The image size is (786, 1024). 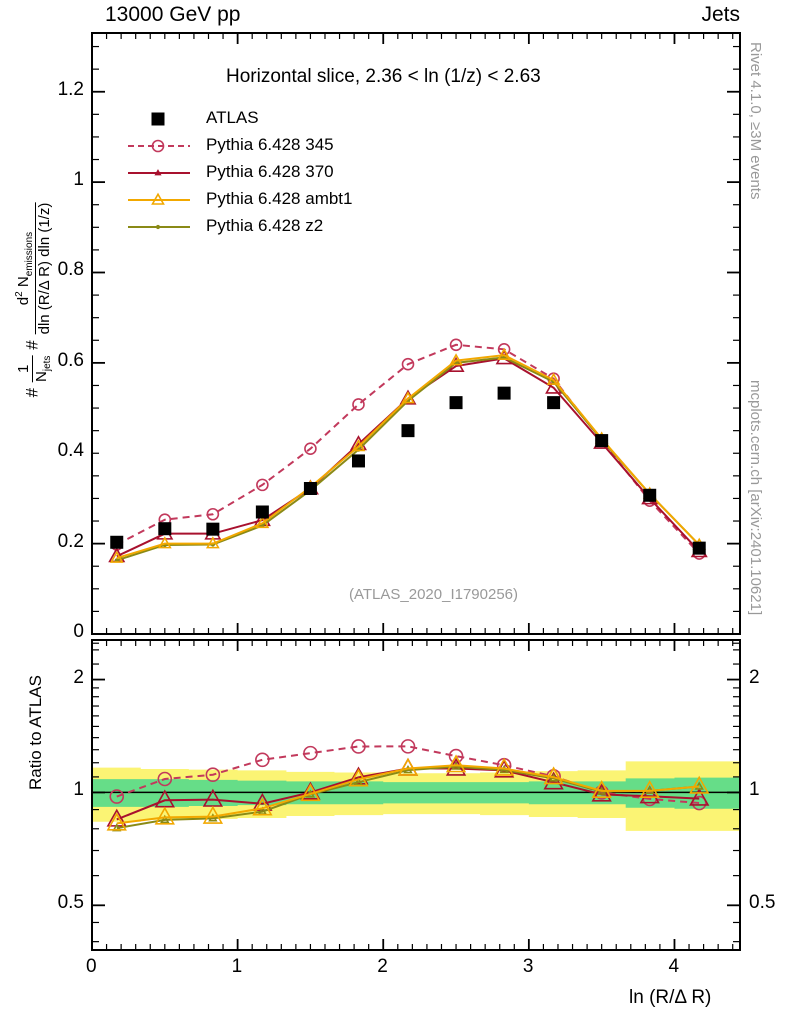 What do you see at coordinates (78, 631) in the screenshot?
I see `main-ytick-label: 0` at bounding box center [78, 631].